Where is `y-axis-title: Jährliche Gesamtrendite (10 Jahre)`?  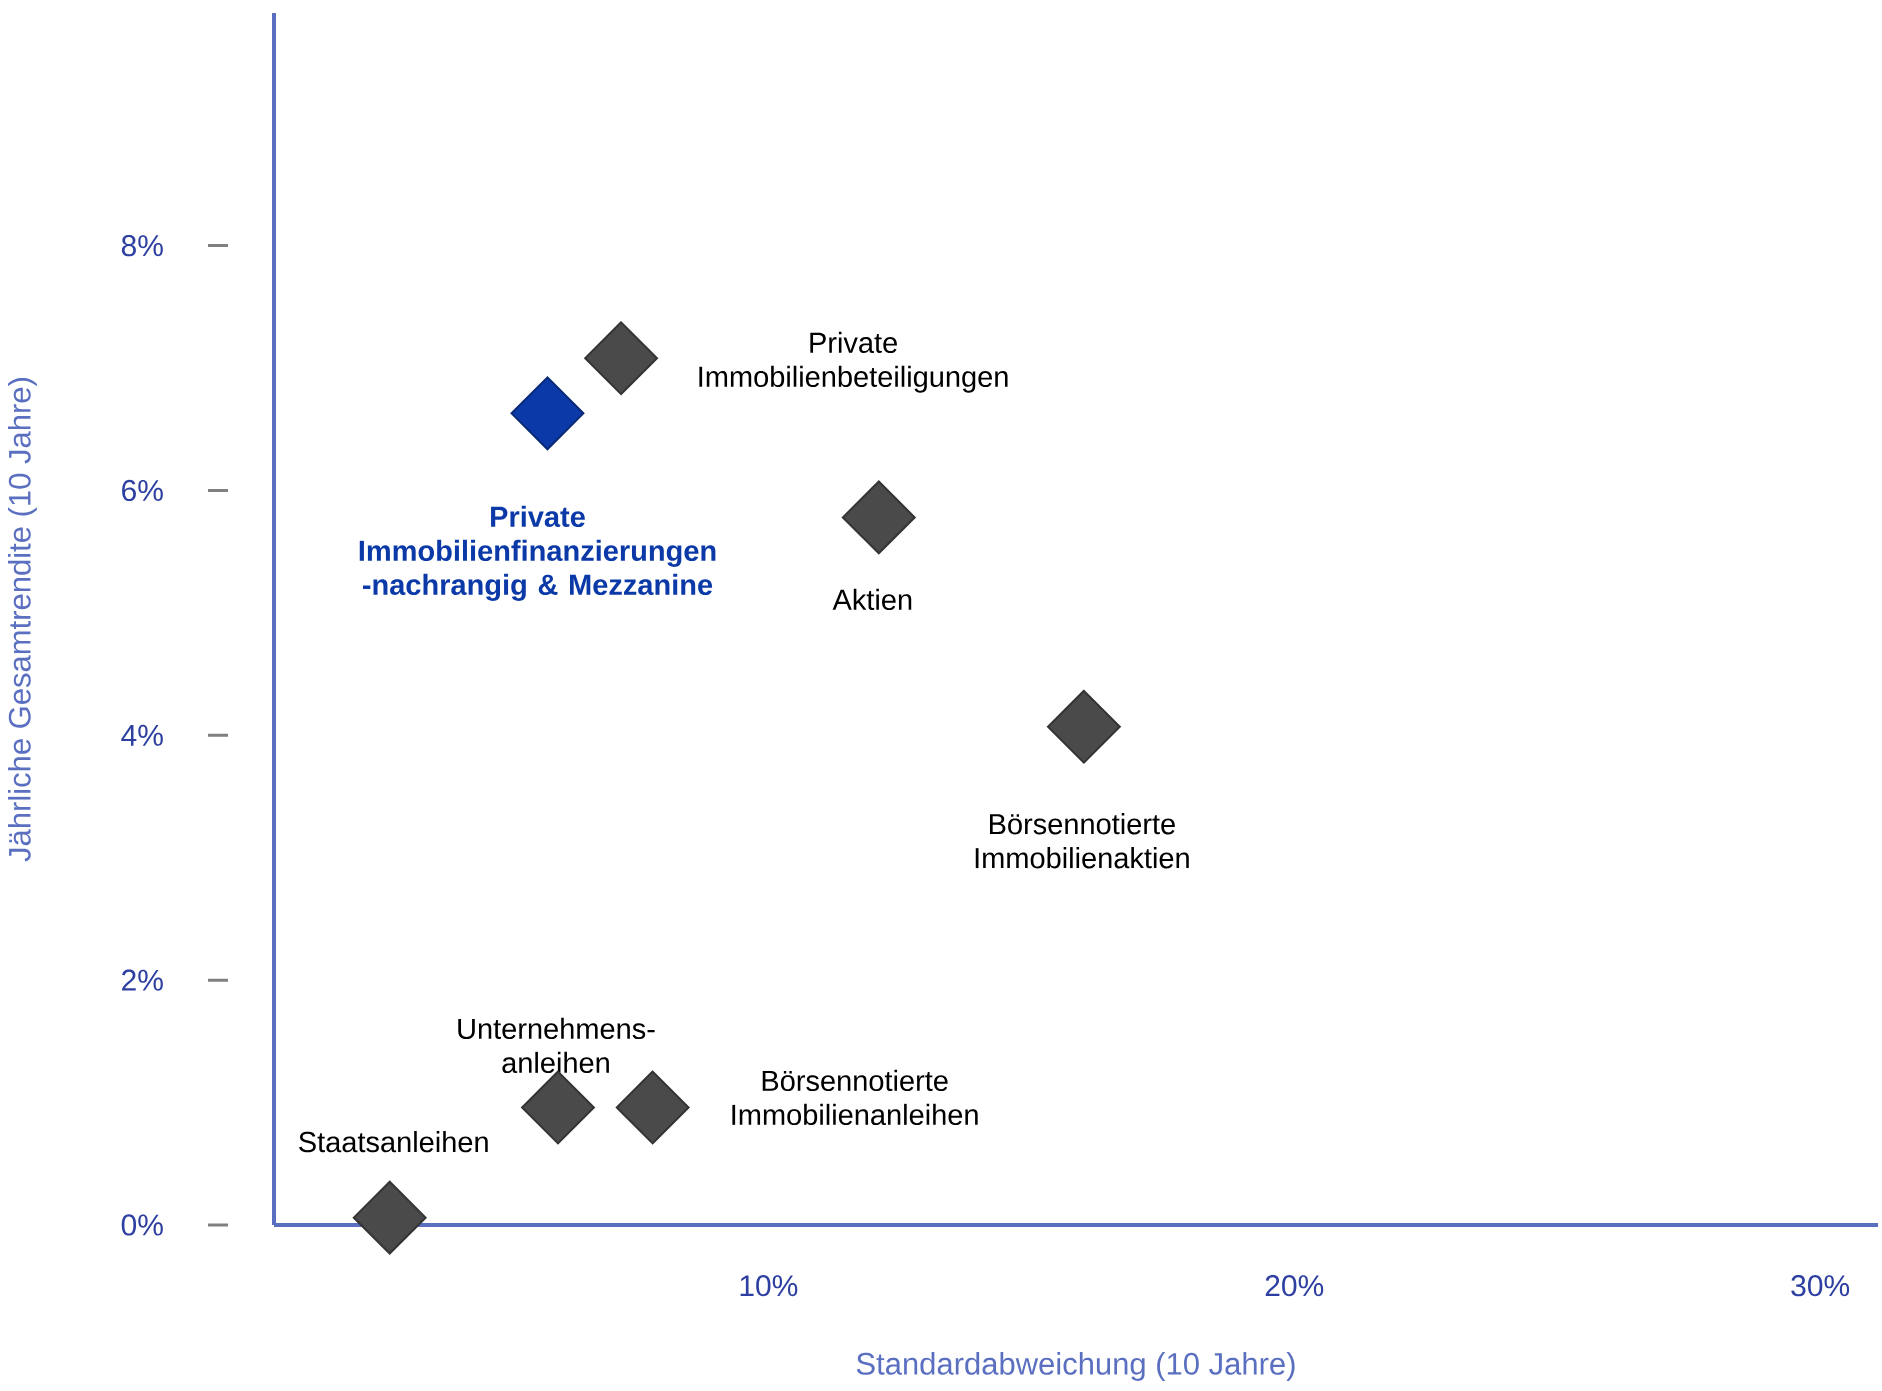
y-axis-title: Jährliche Gesamtrendite (10 Jahre) is located at coordinates (22, 620).